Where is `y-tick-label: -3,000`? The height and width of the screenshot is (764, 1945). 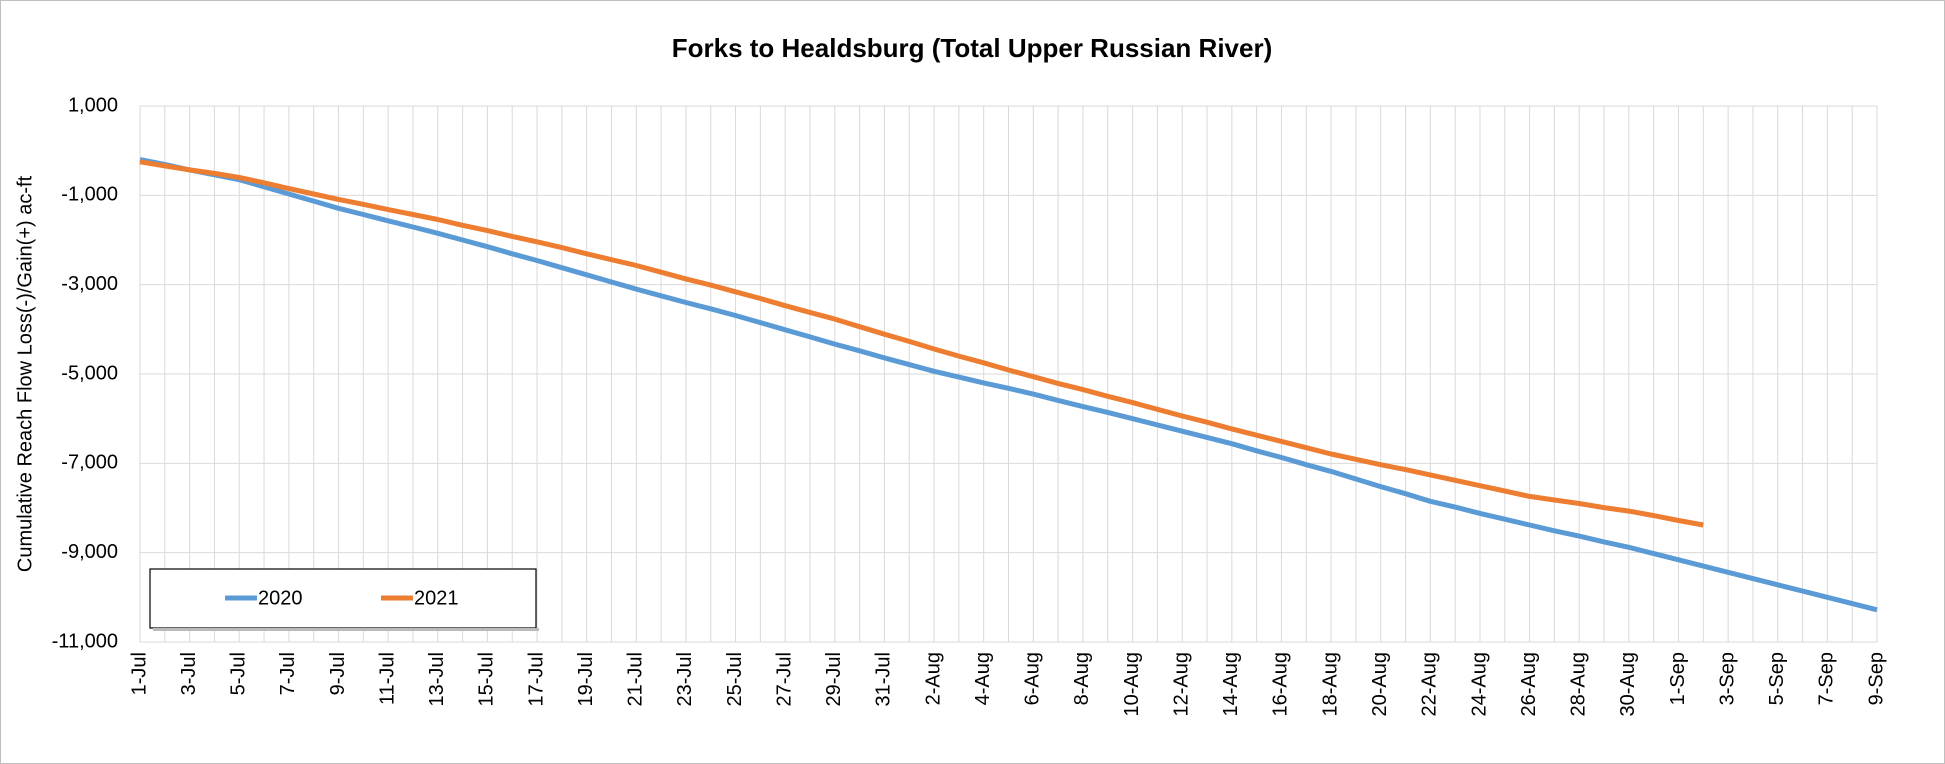 y-tick-label: -3,000 is located at coordinates (89, 284).